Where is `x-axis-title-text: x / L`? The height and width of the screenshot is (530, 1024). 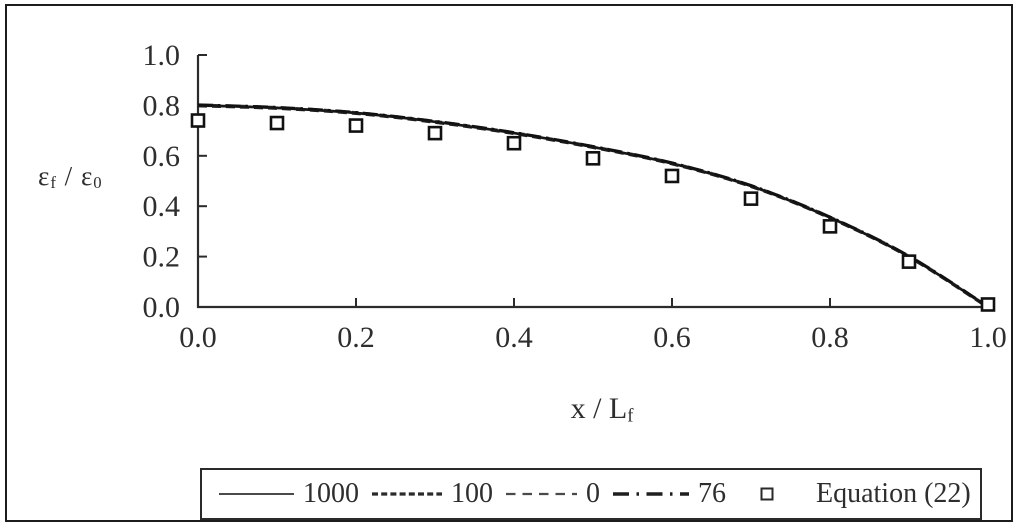
x-axis-title-text: x / L is located at coordinates (599, 408).